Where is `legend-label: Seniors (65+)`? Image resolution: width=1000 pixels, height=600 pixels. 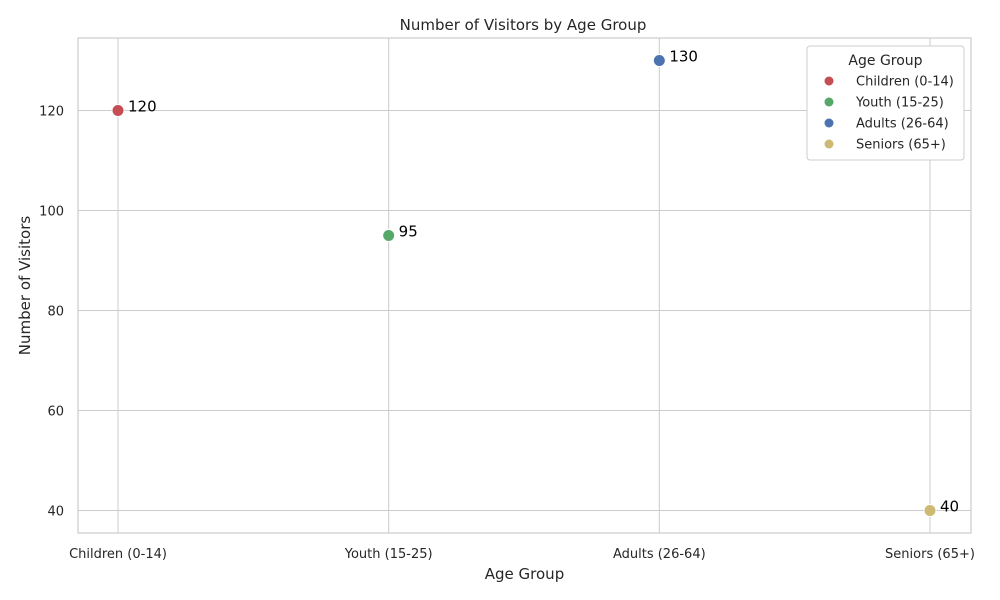
legend-label: Seniors (65+) is located at coordinates (901, 145).